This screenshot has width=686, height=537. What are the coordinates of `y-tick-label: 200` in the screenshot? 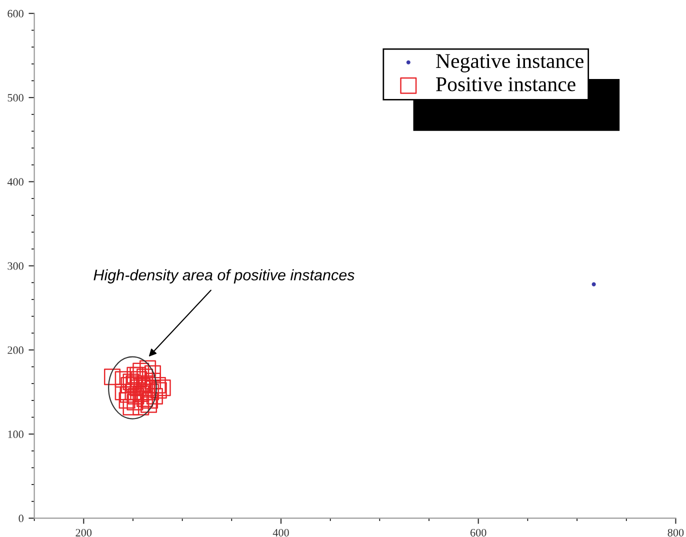 It's located at (16, 350).